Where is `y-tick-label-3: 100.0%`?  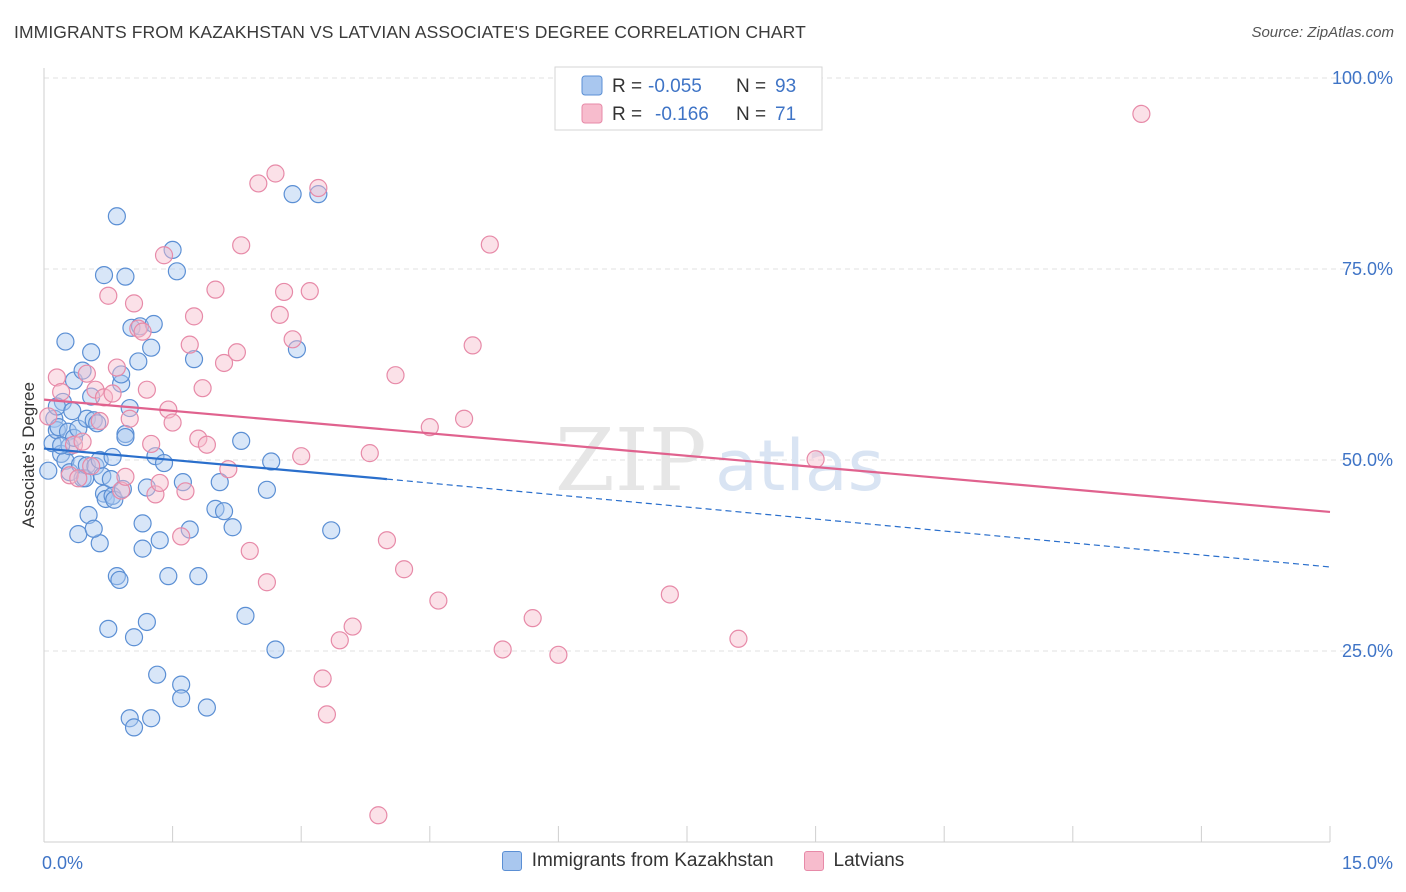 y-tick-label-3: 100.0% is located at coordinates (1362, 78).